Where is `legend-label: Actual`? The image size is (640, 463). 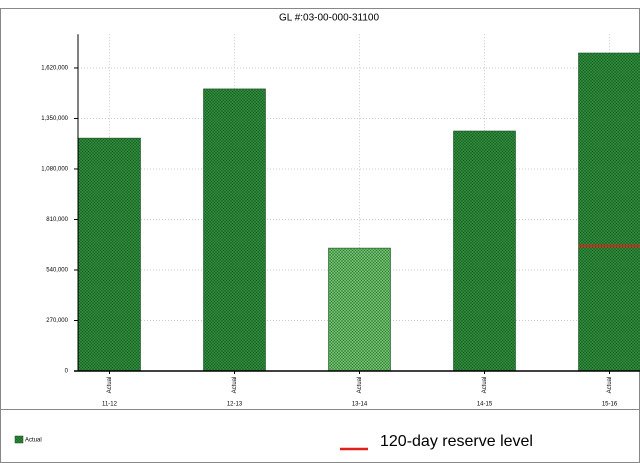 legend-label: Actual is located at coordinates (33, 441).